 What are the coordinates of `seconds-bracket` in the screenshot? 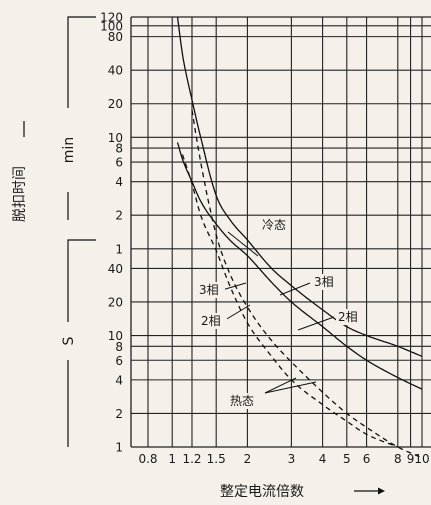 It's located at (81, 280).